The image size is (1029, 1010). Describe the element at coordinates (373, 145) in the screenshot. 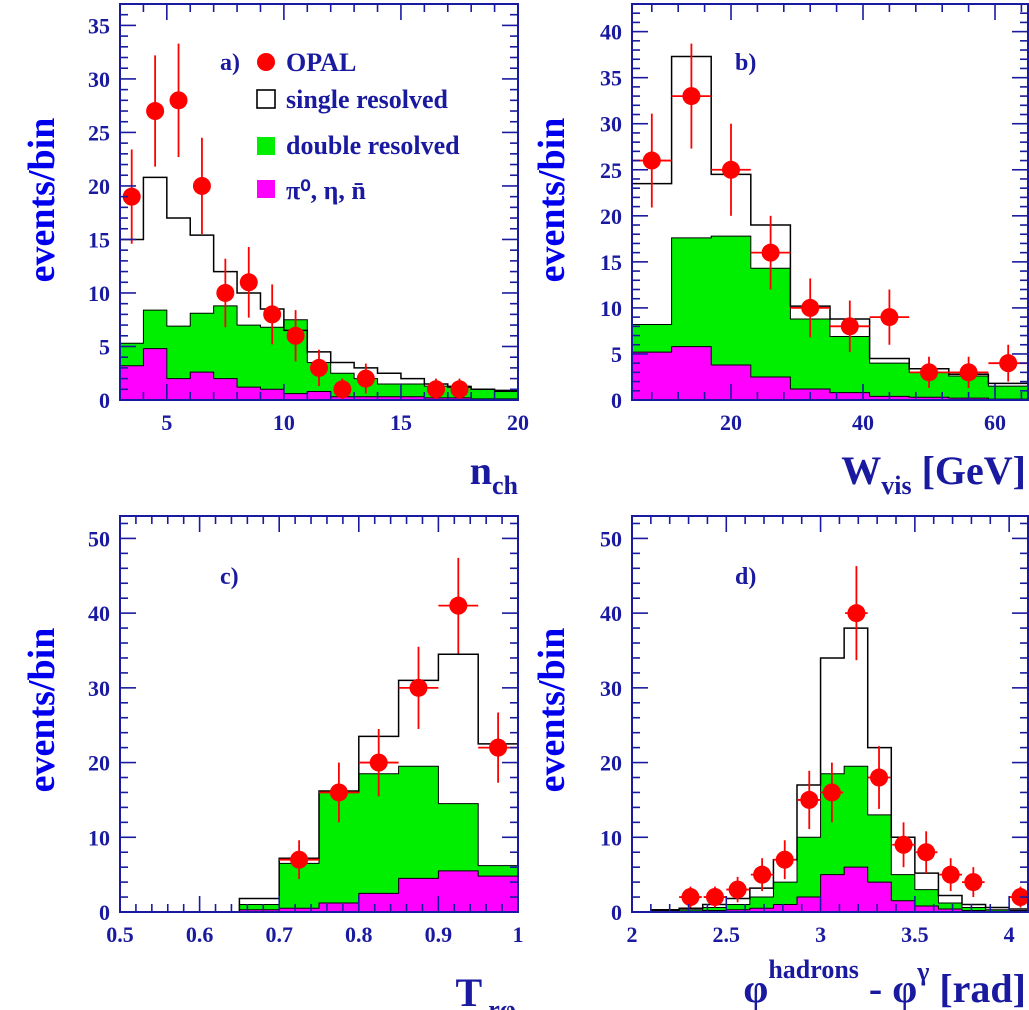

I see `legend-label-double: double resolved` at that location.